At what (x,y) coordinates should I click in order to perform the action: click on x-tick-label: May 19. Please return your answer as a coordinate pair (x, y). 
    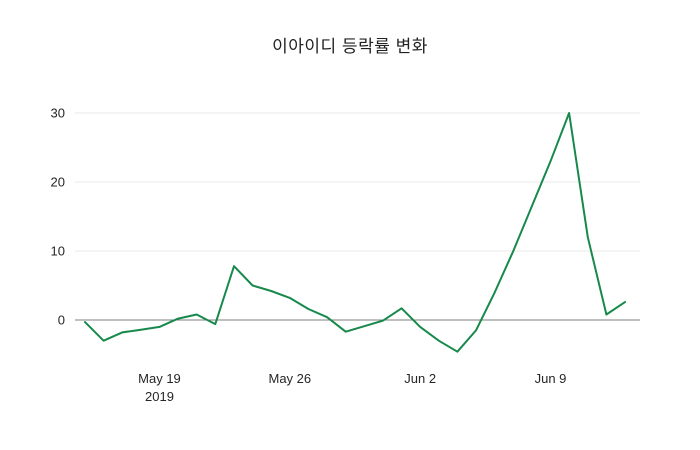
    Looking at the image, I should click on (159, 378).